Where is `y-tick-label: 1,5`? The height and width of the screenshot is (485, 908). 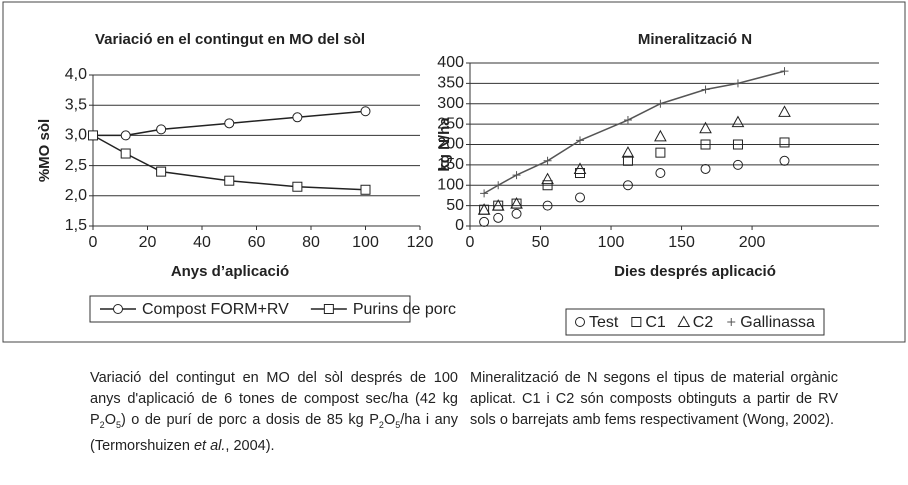 y-tick-label: 1,5 is located at coordinates (76, 225).